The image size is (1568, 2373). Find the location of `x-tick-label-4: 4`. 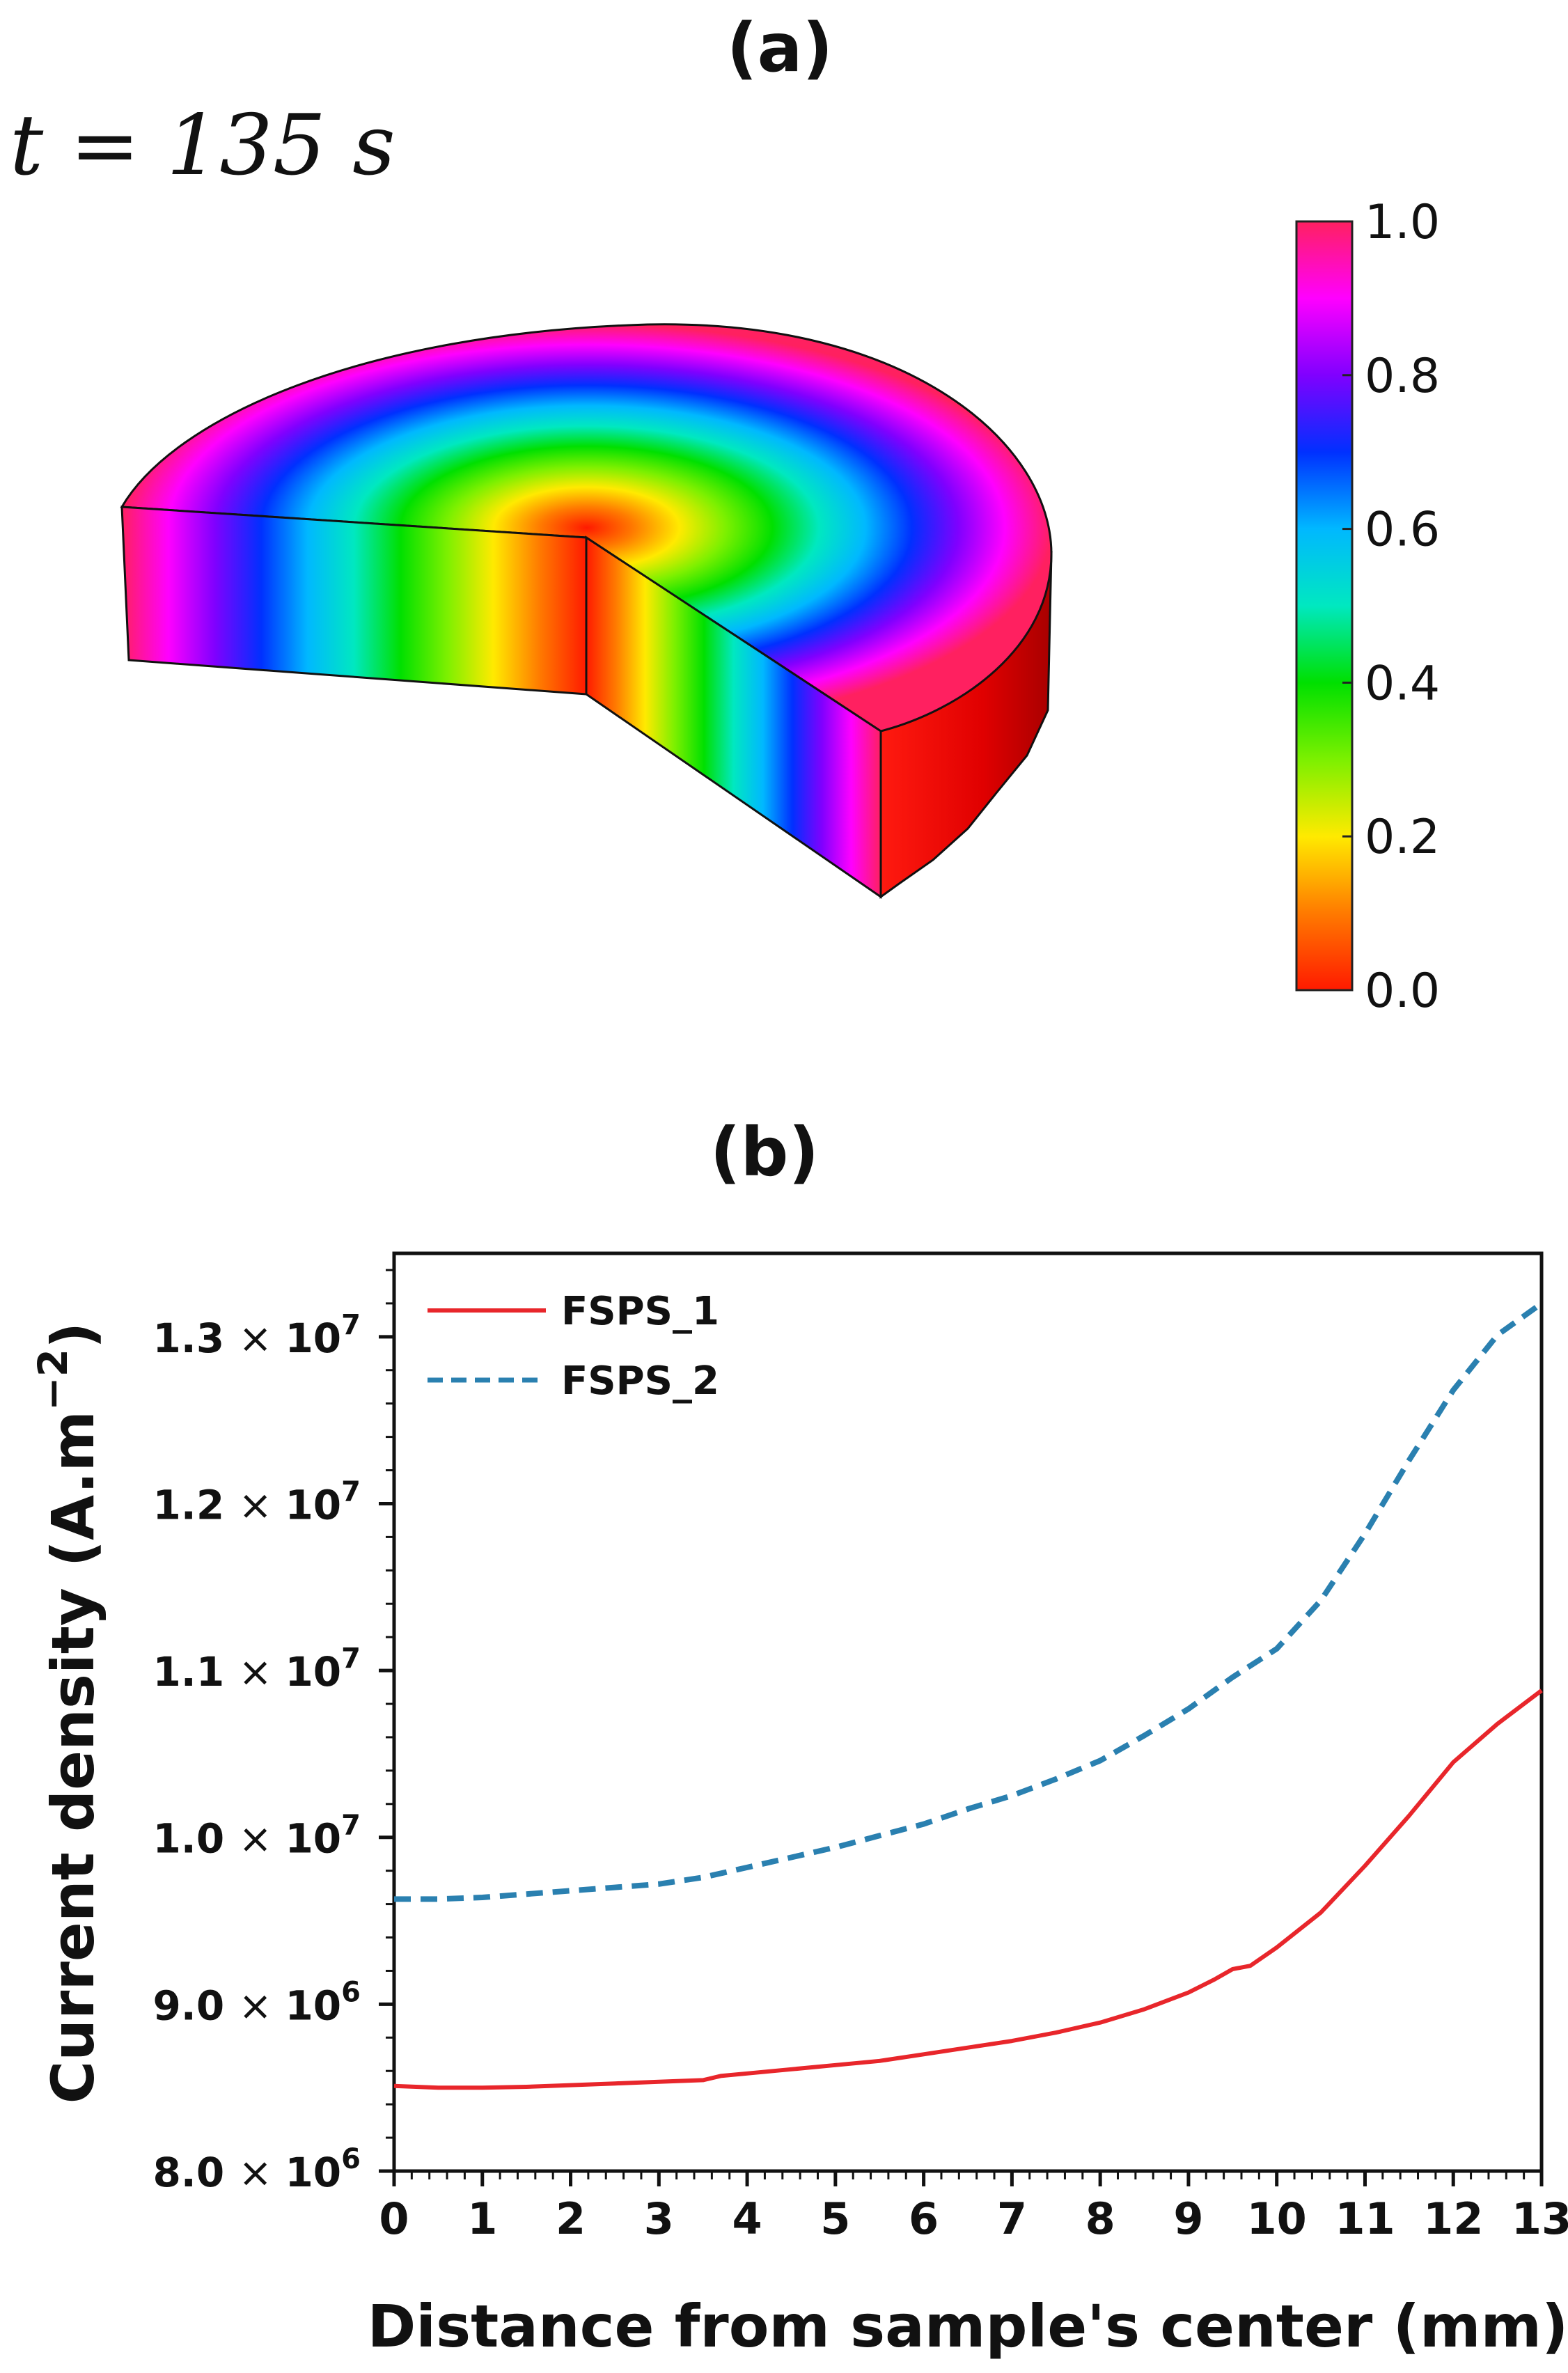

x-tick-label-4: 4 is located at coordinates (747, 2218).